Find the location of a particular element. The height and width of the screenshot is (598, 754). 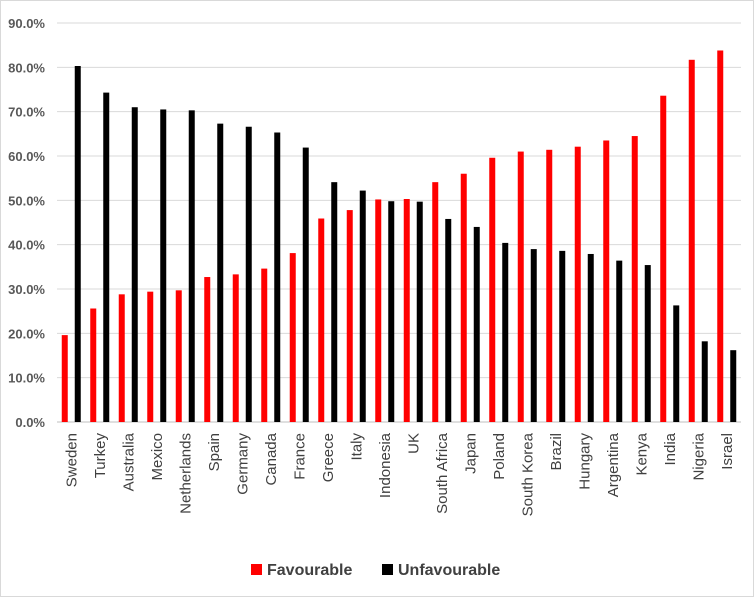

bar-favourable-canada is located at coordinates (264, 345).